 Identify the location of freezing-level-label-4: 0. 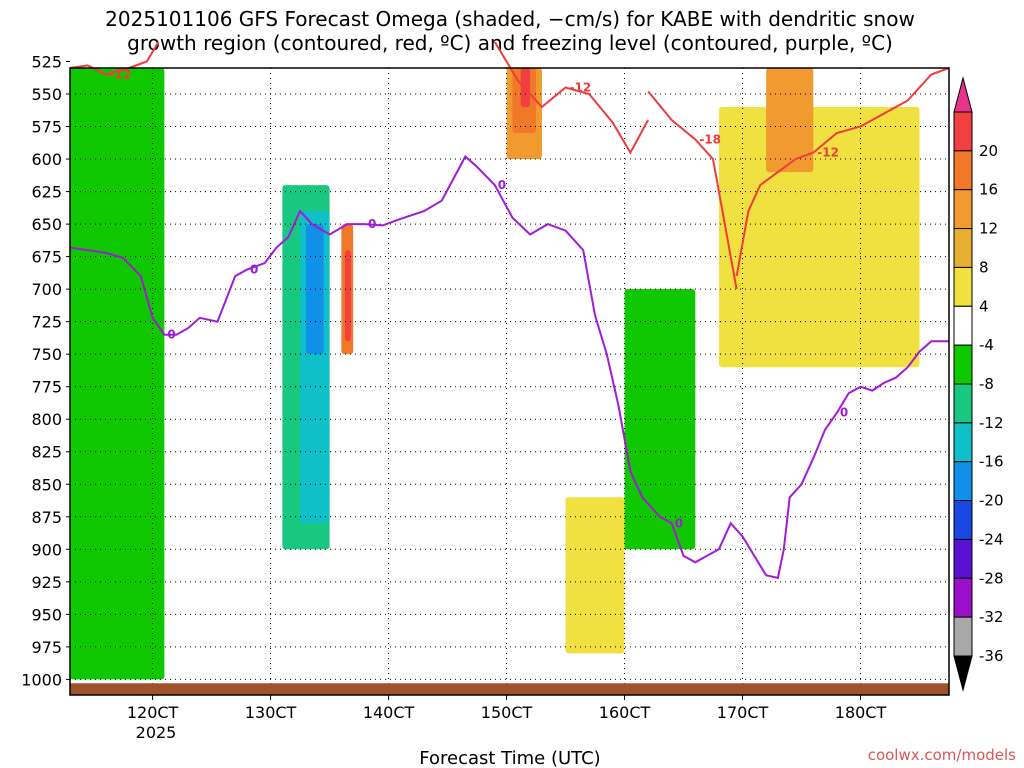
(679, 523).